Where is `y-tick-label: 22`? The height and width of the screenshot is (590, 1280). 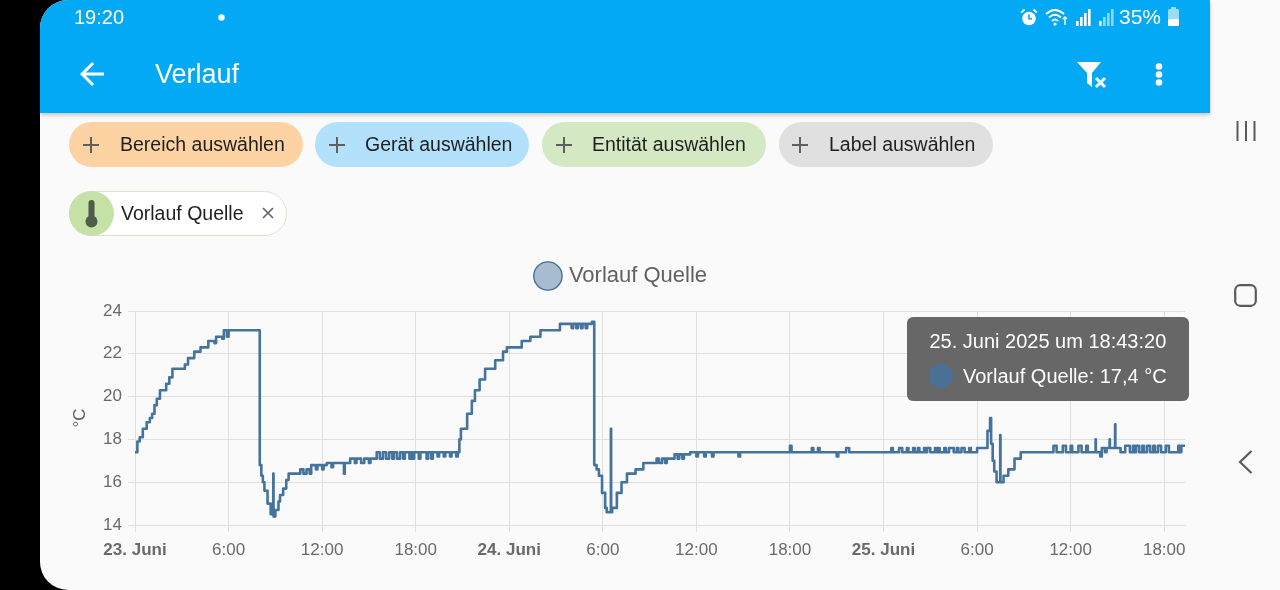 y-tick-label: 22 is located at coordinates (112, 353).